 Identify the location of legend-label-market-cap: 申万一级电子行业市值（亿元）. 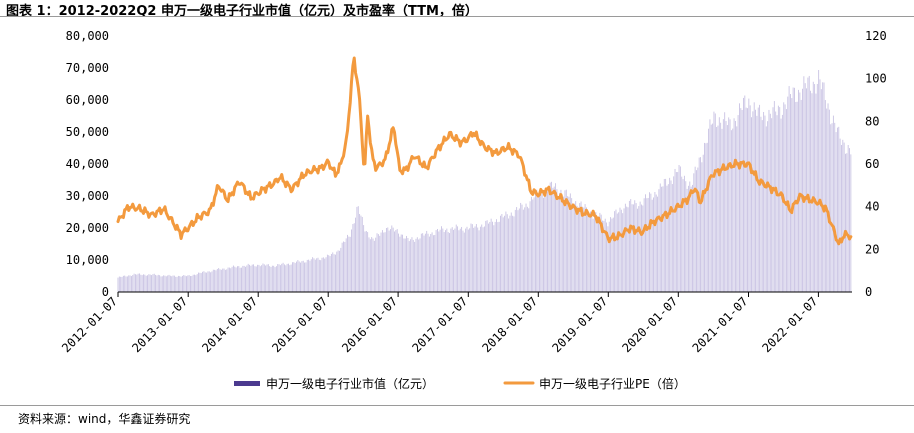
(350, 383).